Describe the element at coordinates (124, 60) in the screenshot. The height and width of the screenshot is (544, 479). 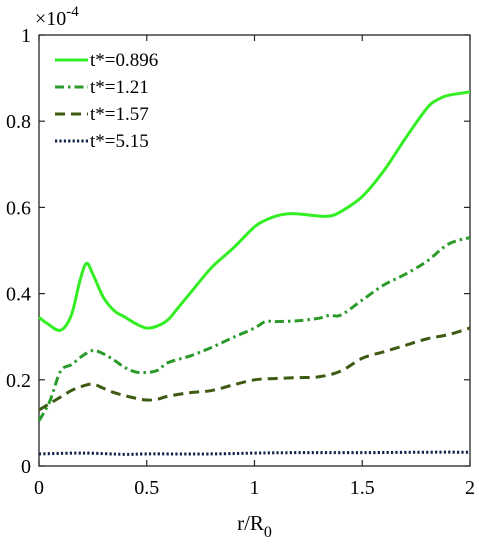
I see `legend-label-1: t*=0.896` at that location.